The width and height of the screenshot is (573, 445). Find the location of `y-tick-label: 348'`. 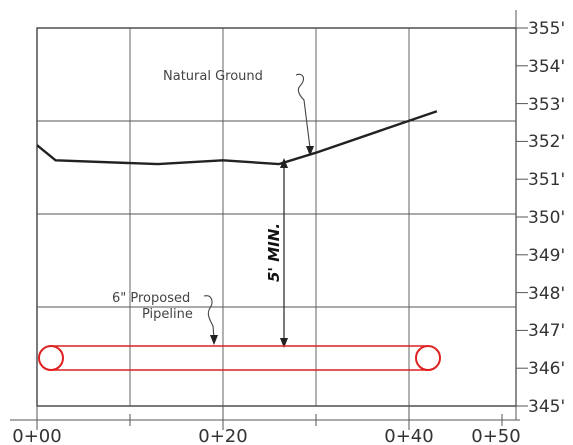

y-tick-label: 348' is located at coordinates (546, 294).